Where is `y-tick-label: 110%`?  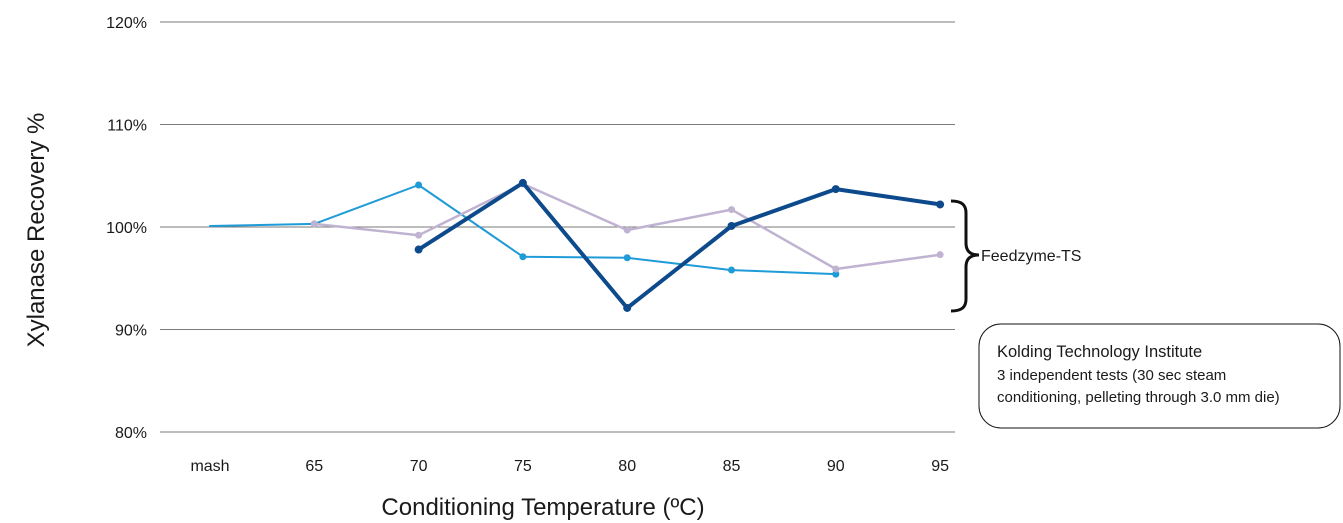 y-tick-label: 110% is located at coordinates (127, 126).